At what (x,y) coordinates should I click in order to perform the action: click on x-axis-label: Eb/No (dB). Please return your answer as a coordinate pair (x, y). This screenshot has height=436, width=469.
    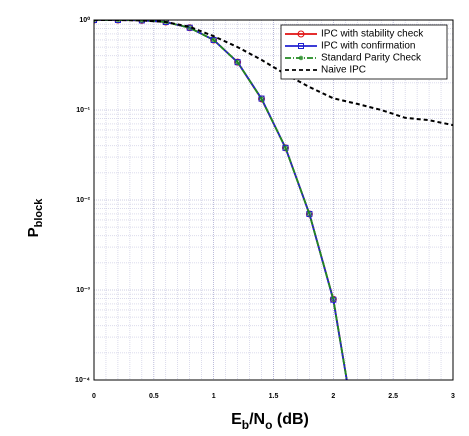
    Looking at the image, I should click on (270, 421).